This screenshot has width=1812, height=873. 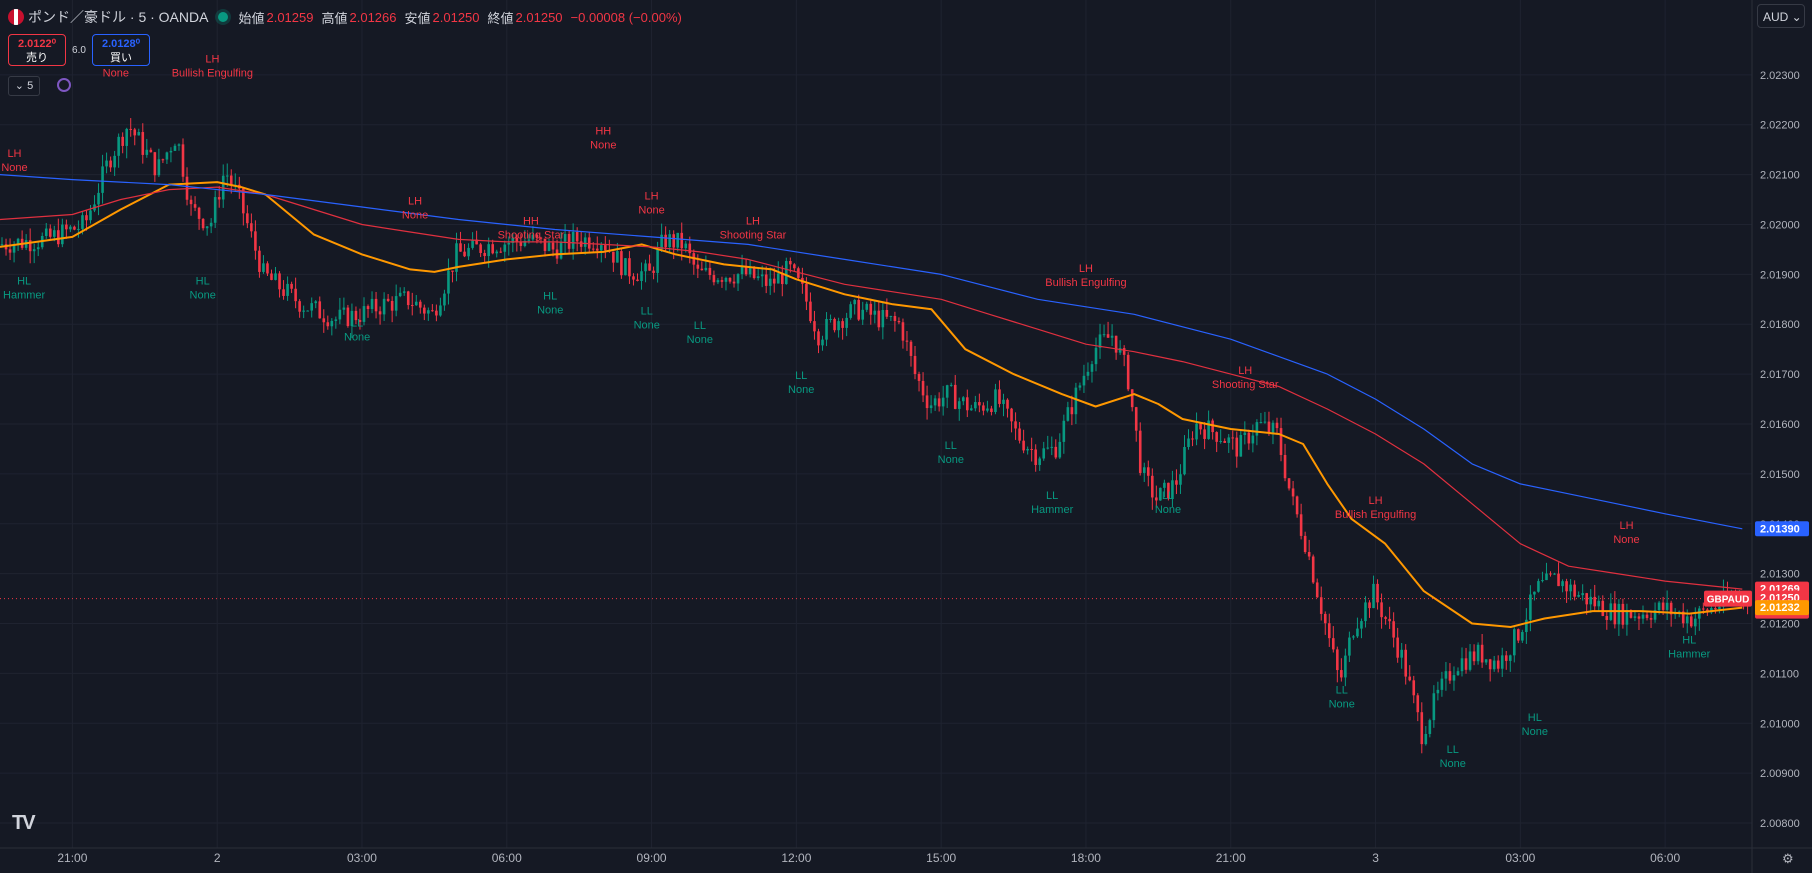 I want to click on sell-label: 売り, so click(x=37, y=58).